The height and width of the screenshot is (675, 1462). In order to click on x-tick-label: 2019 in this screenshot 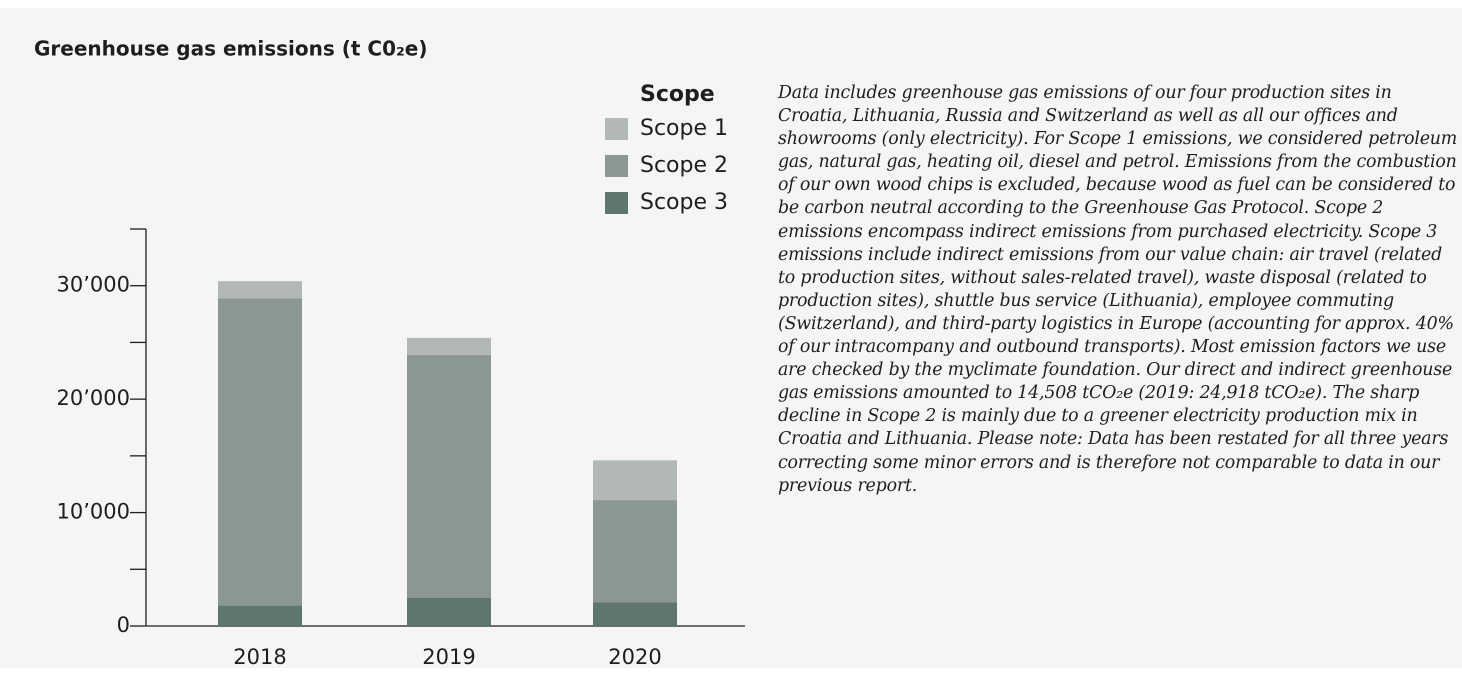, I will do `click(448, 657)`.